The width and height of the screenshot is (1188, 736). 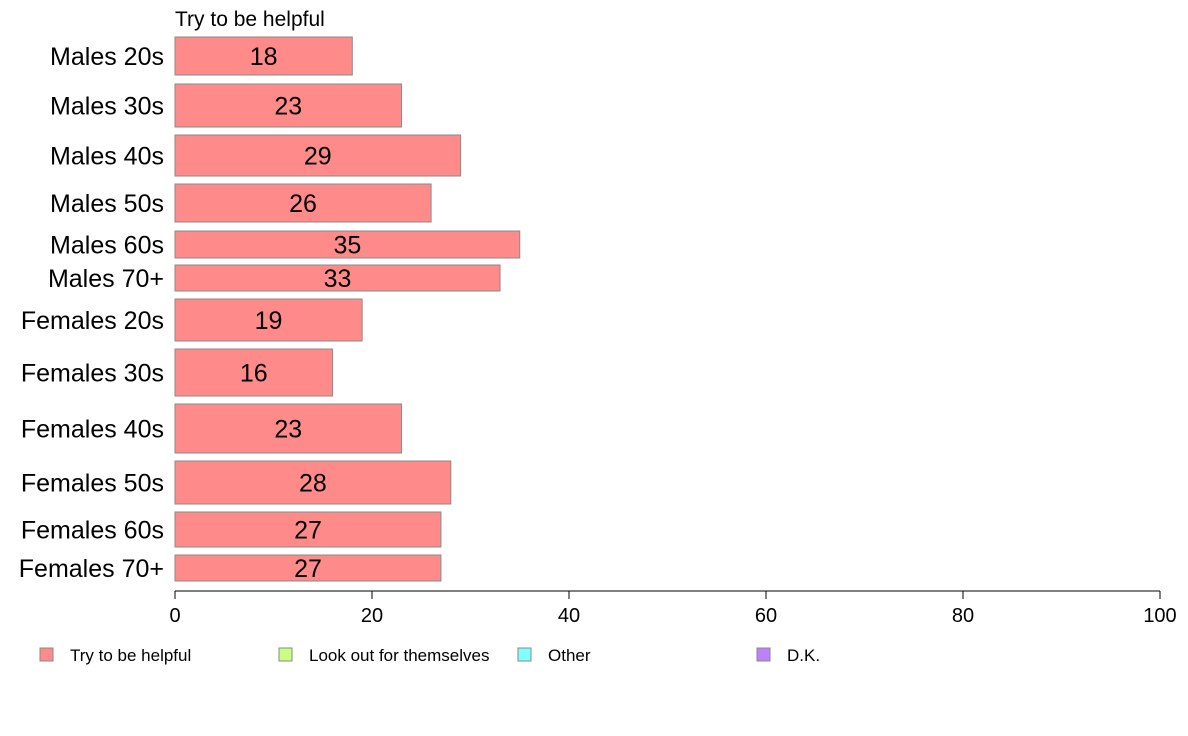 What do you see at coordinates (92, 374) in the screenshot?
I see `category-label-females-30s: Females 30s` at bounding box center [92, 374].